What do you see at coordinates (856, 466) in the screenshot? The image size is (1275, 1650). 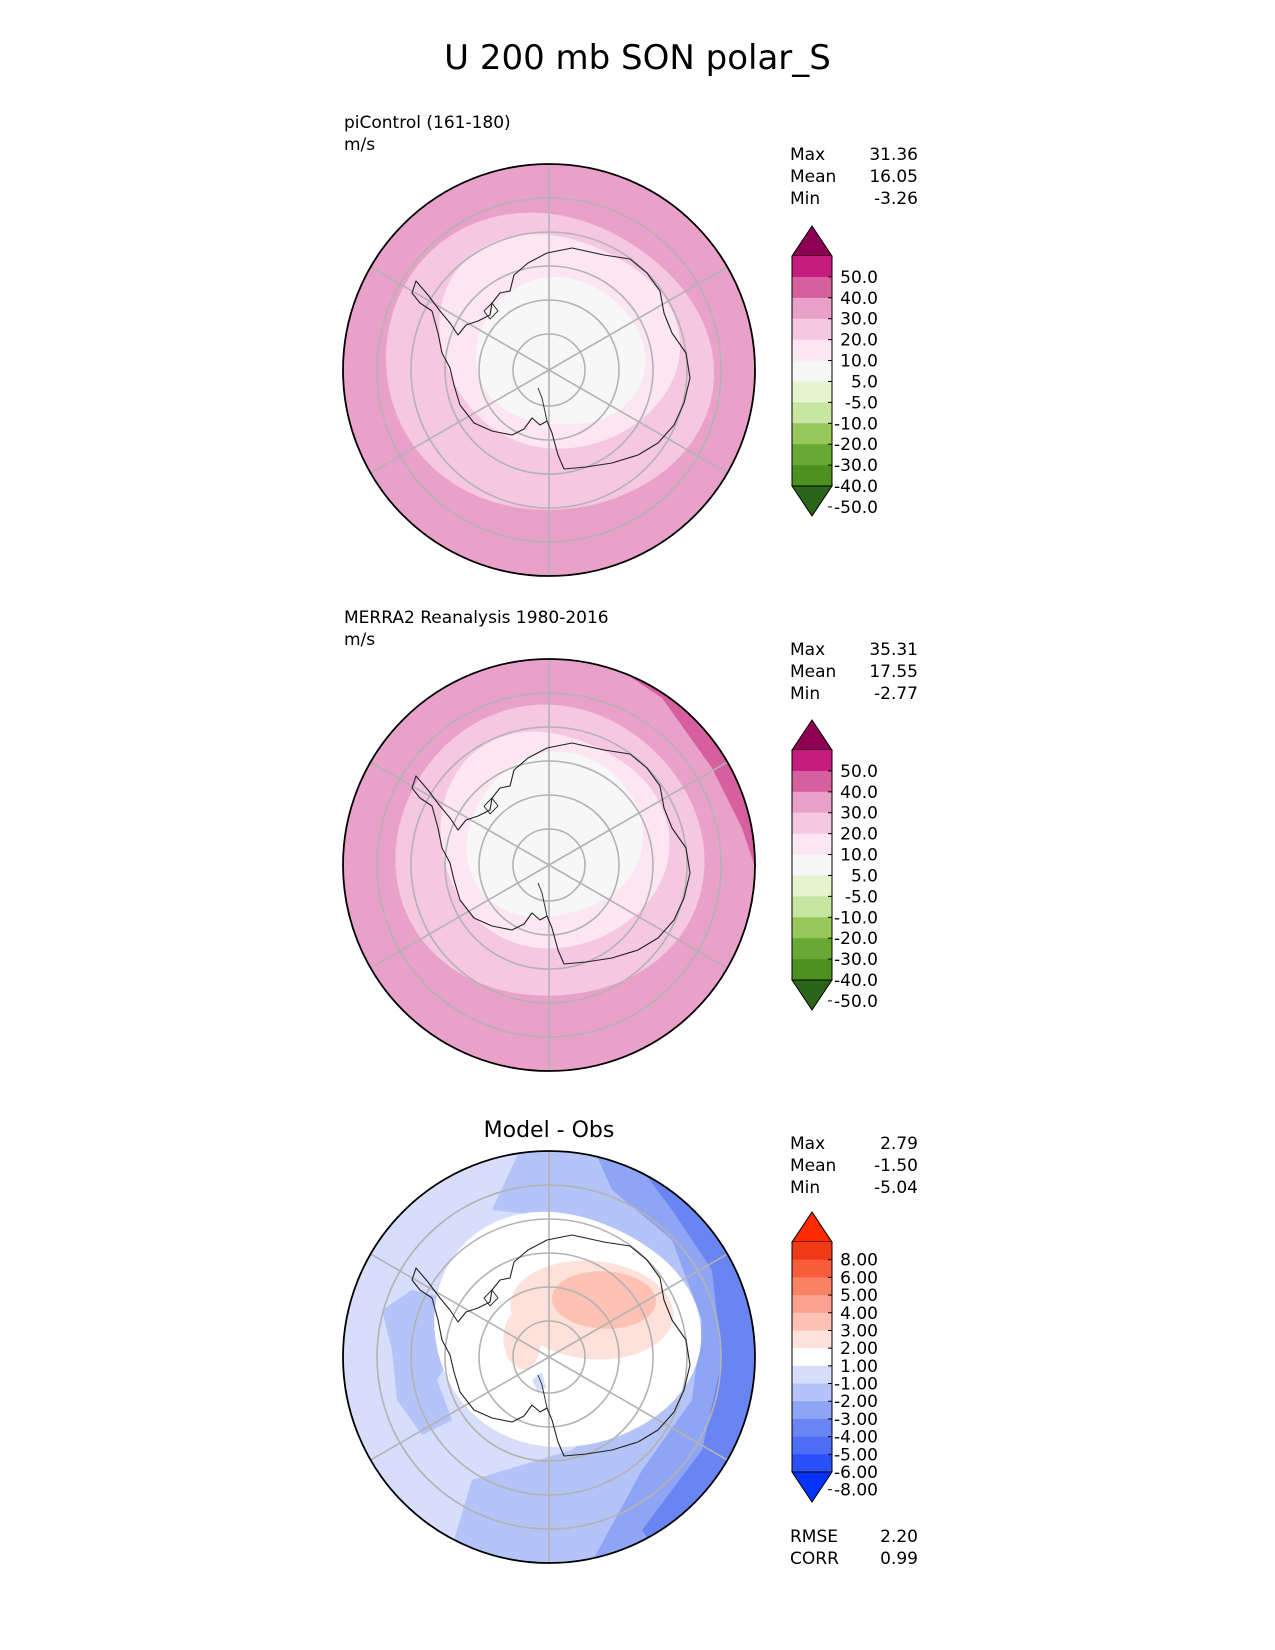 I see `panel1-colorbar-tick-label: -30.0` at bounding box center [856, 466].